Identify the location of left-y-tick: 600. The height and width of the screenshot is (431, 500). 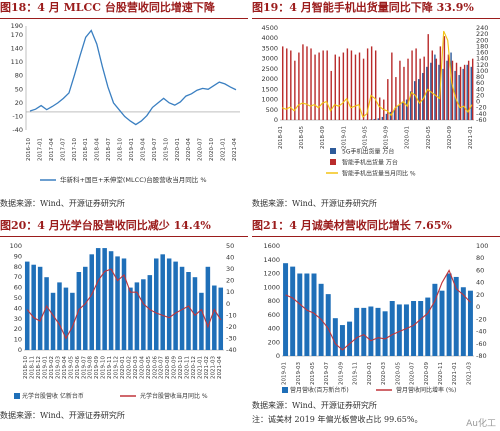
(274, 315).